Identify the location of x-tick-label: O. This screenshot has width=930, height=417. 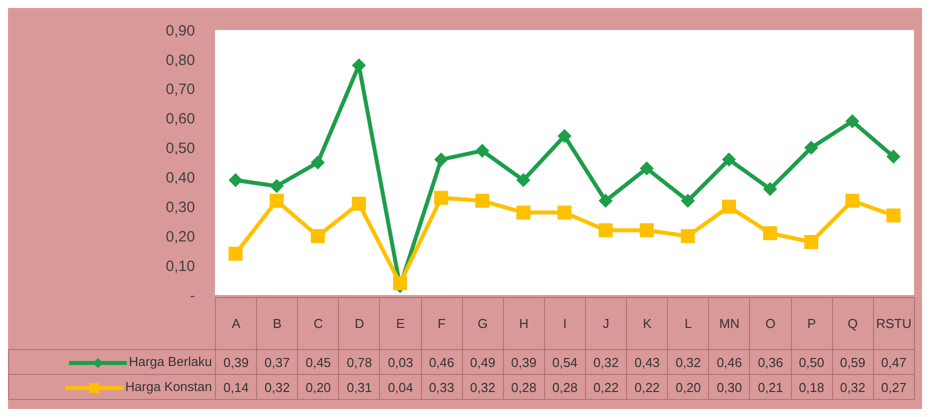
(771, 324).